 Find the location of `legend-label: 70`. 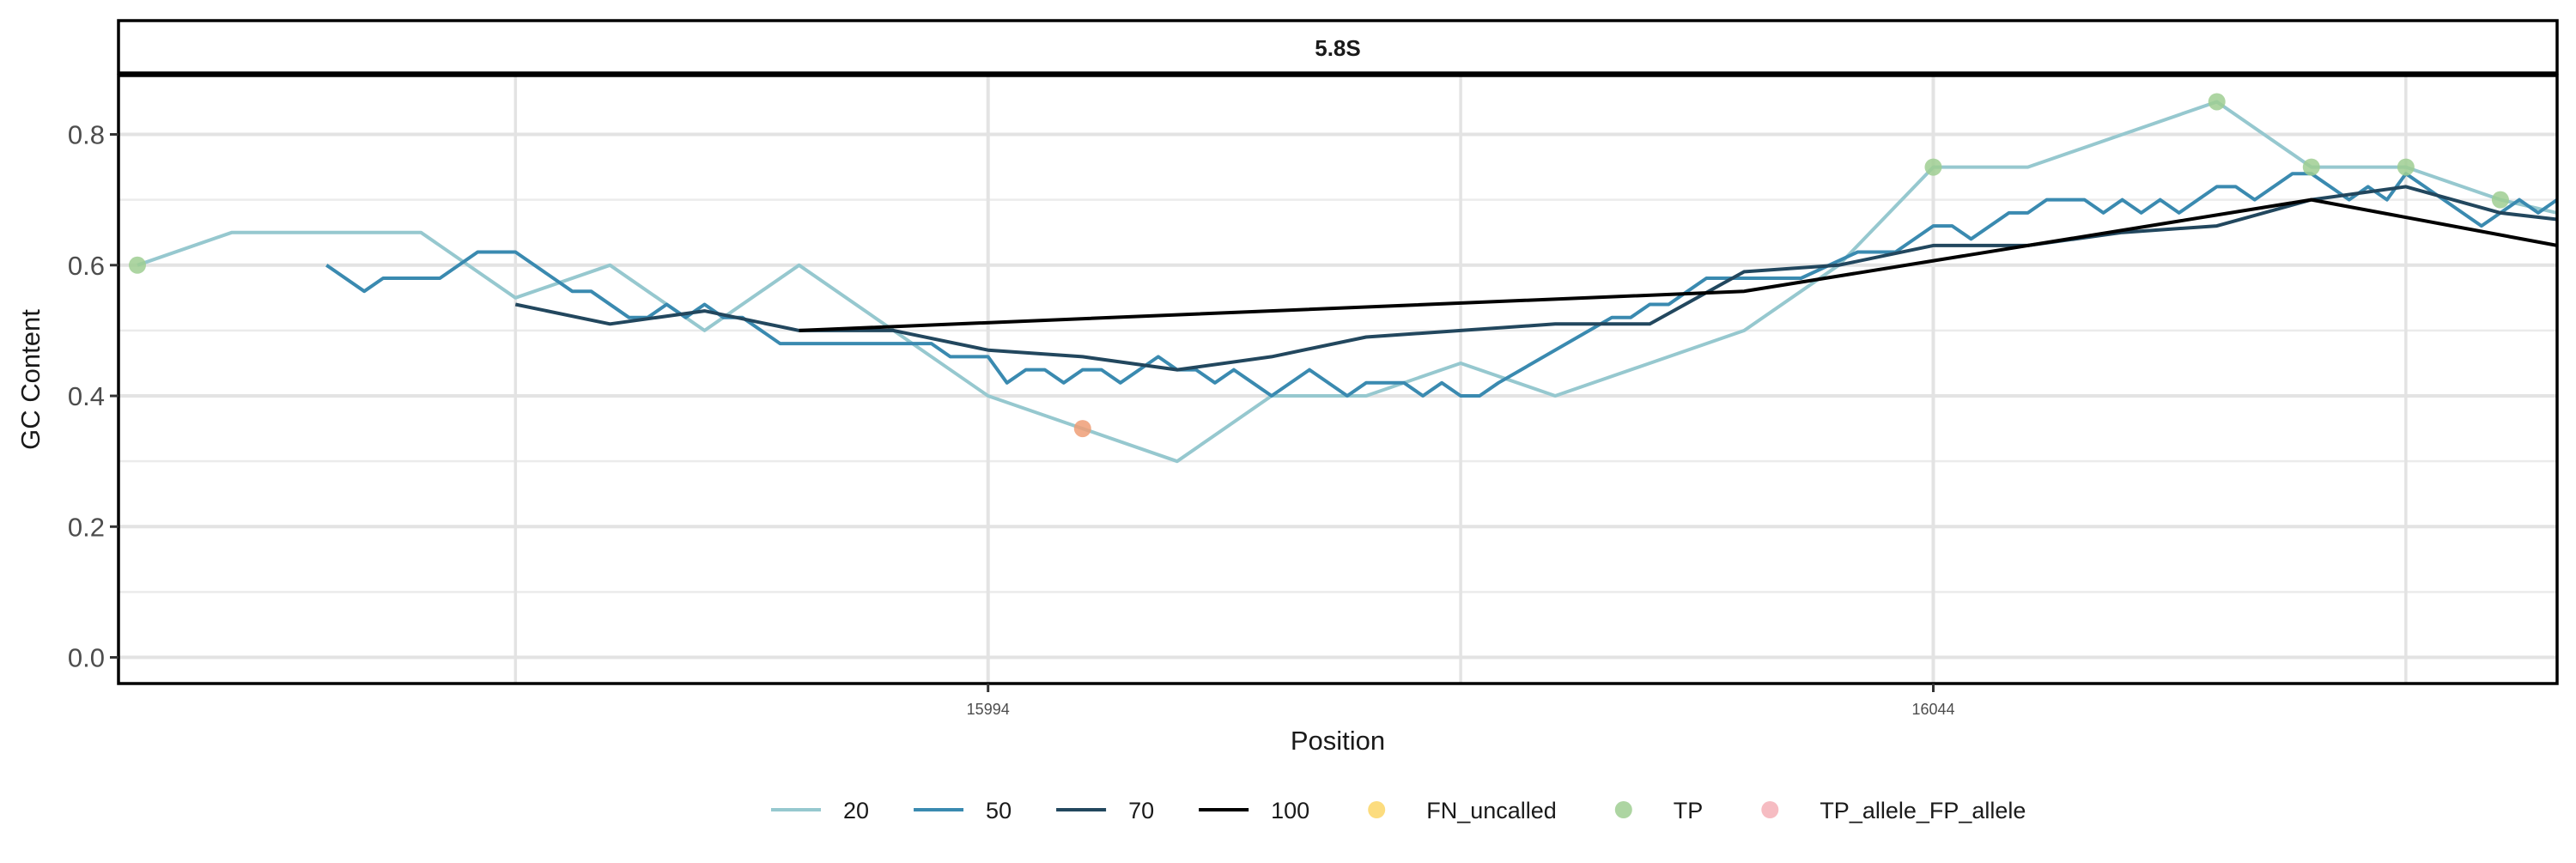

legend-label: 70 is located at coordinates (1141, 811).